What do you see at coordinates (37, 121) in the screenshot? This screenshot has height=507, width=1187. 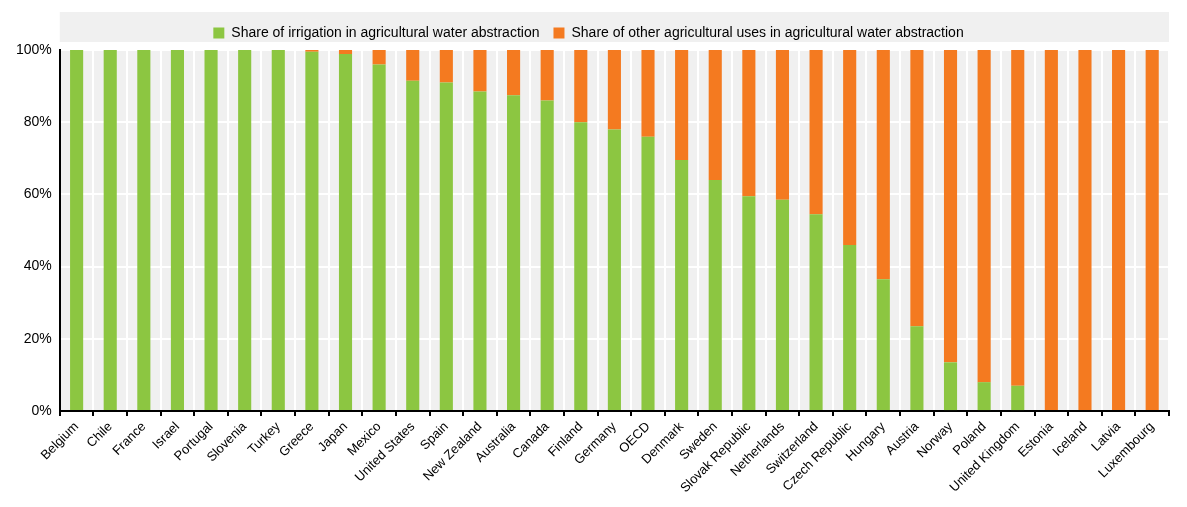 I see `y-tick-label: 80%` at bounding box center [37, 121].